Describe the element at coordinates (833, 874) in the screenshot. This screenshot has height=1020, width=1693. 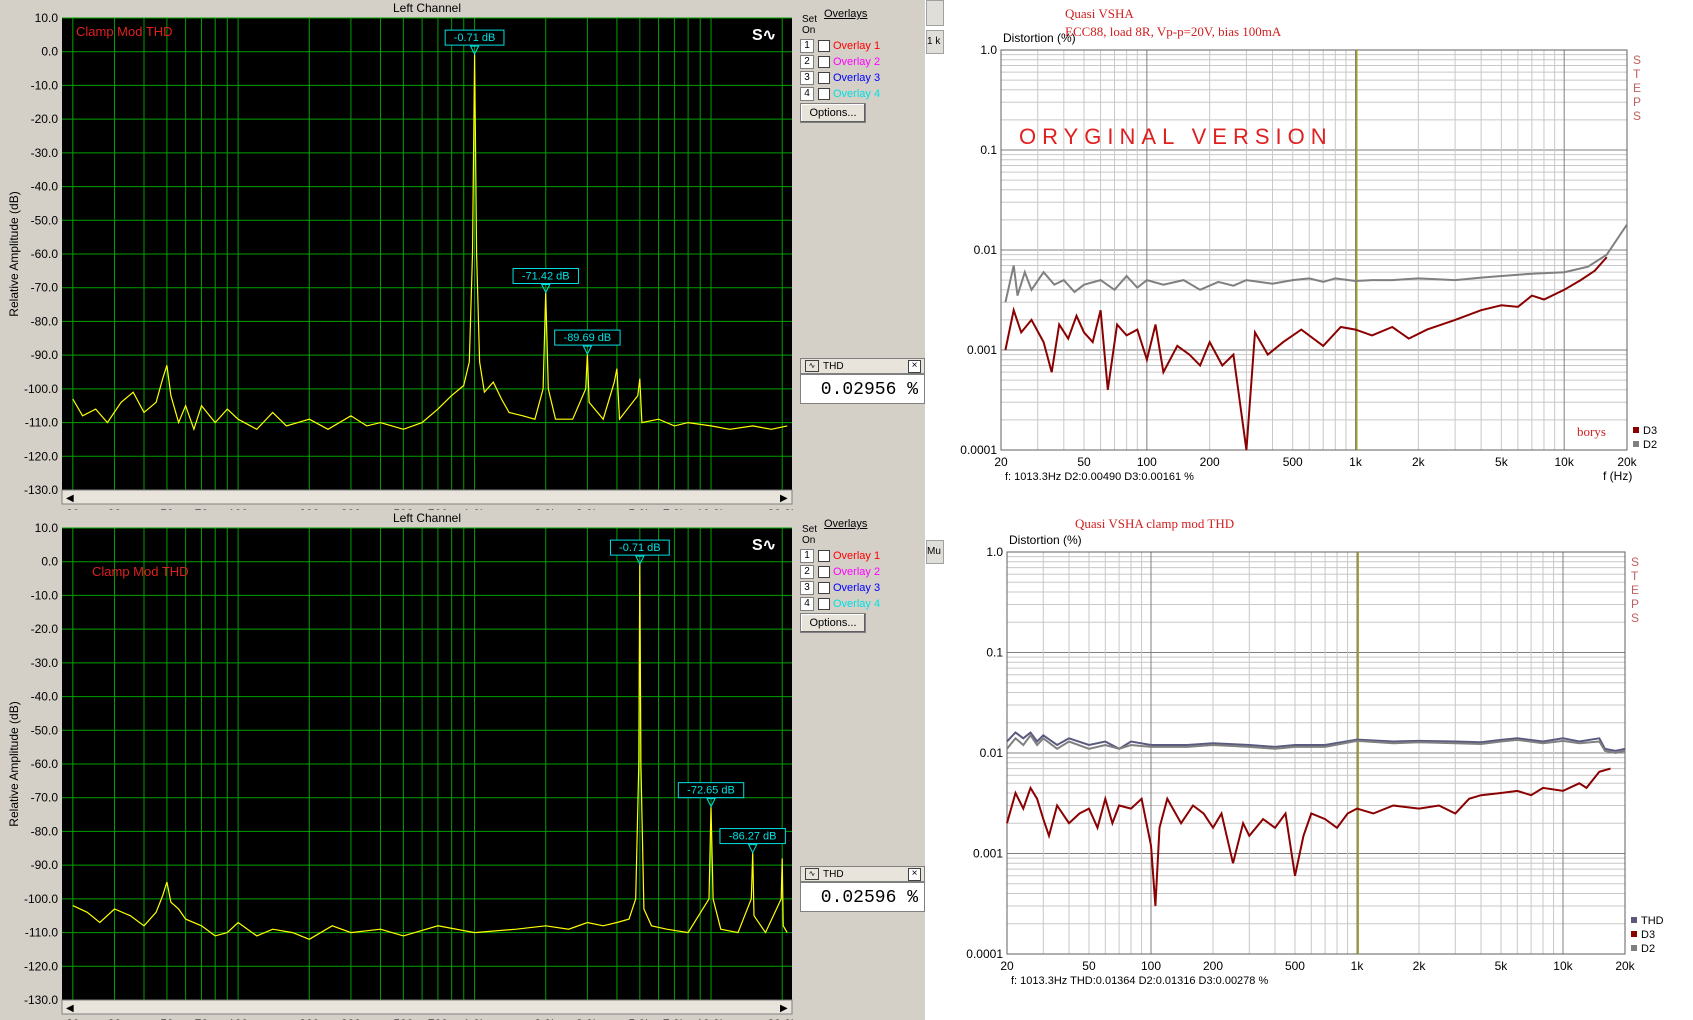
I see `thd-title: THD` at that location.